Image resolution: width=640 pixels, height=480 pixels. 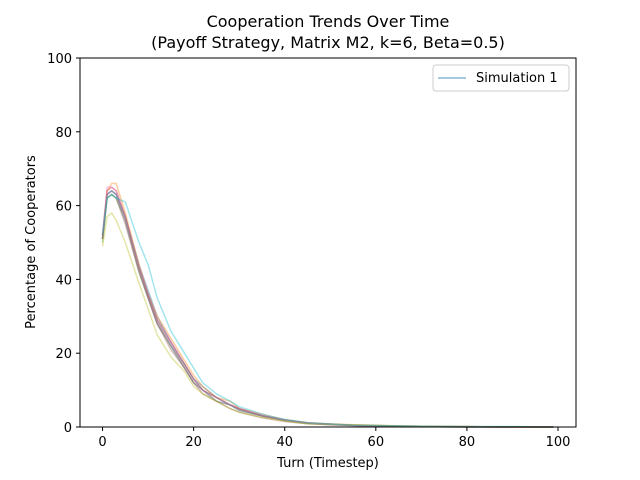 I want to click on legend-label-simulation-1: Simulation 1, so click(x=517, y=78).